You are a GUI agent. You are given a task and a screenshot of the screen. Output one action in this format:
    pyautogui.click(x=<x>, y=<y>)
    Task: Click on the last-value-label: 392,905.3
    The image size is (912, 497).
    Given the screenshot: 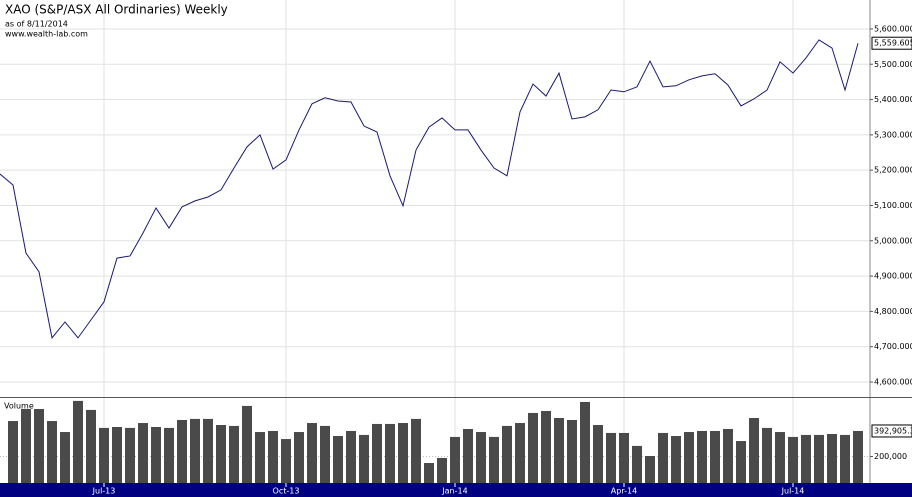 What is the action you would take?
    pyautogui.click(x=893, y=430)
    